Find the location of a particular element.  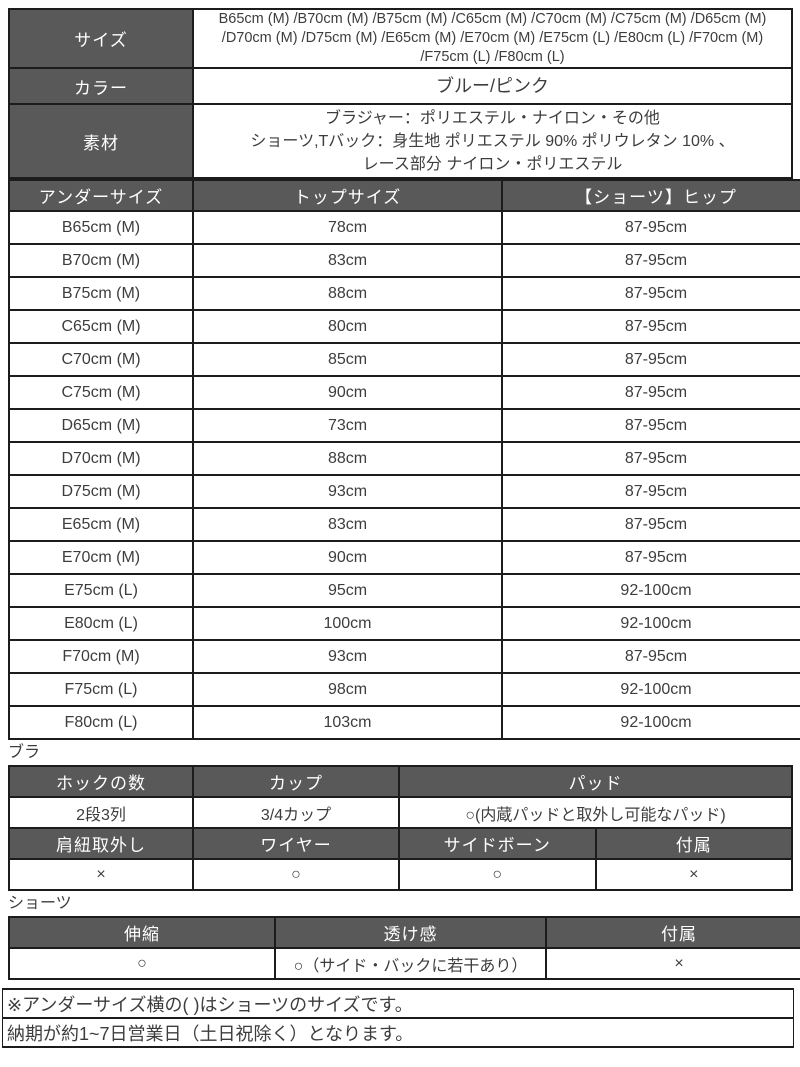

cell-top-size: 93cm is located at coordinates (347, 491).